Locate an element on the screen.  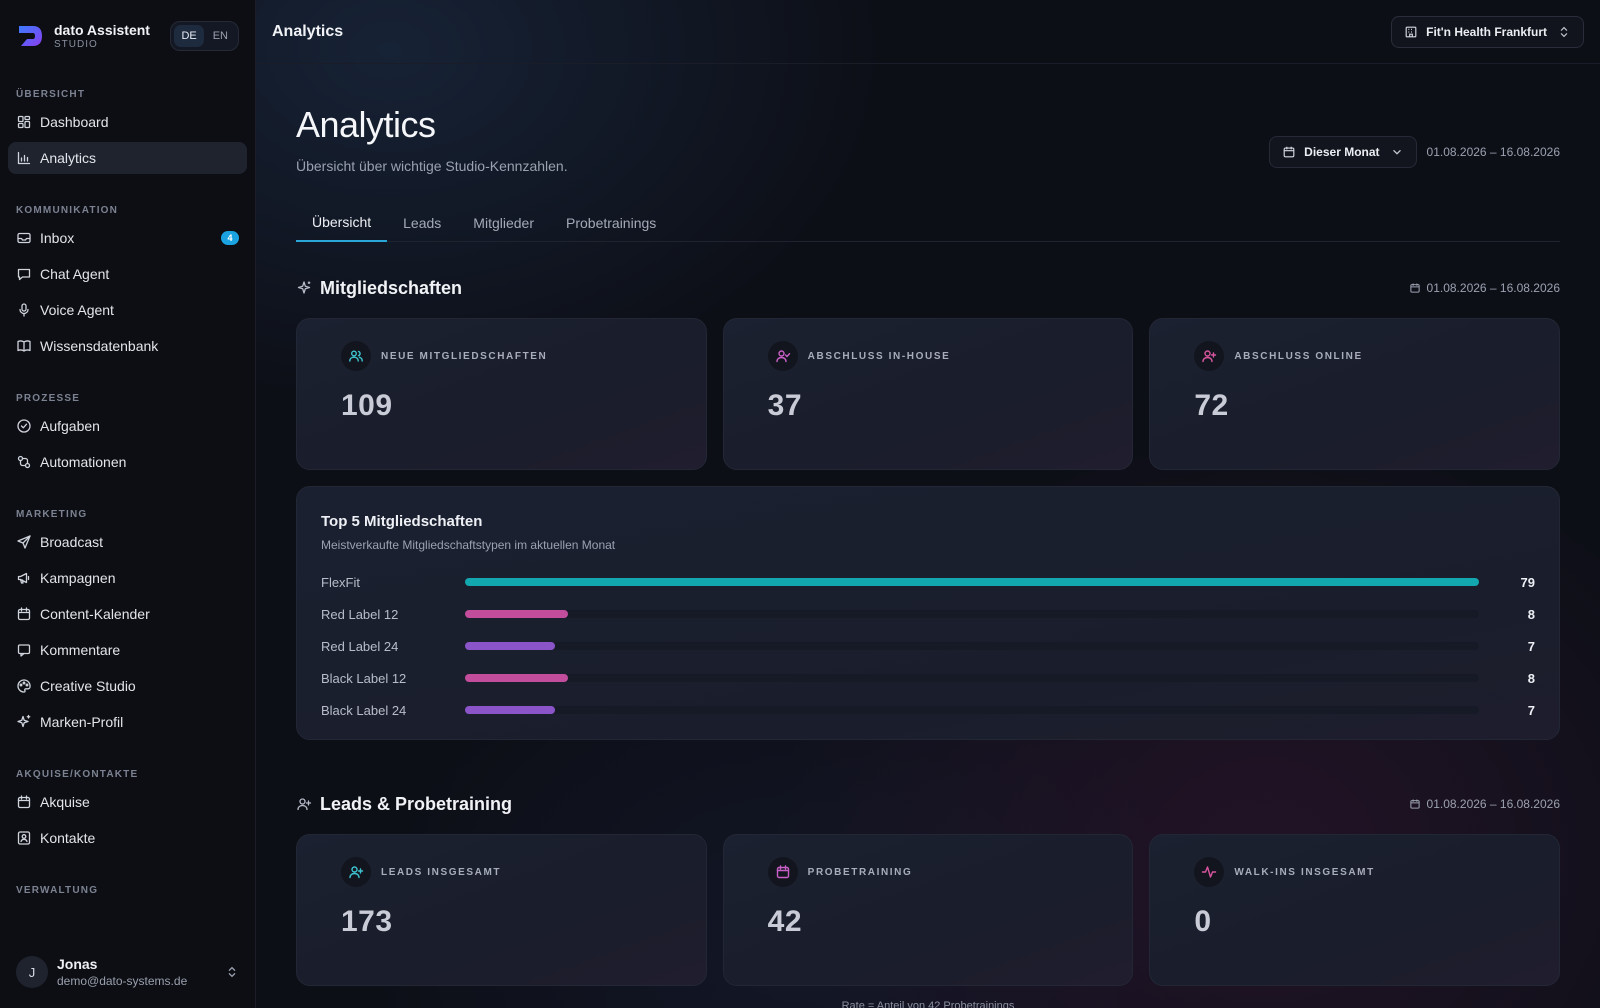
sidebar-item-automationen: Automationen is located at coordinates (127, 462).